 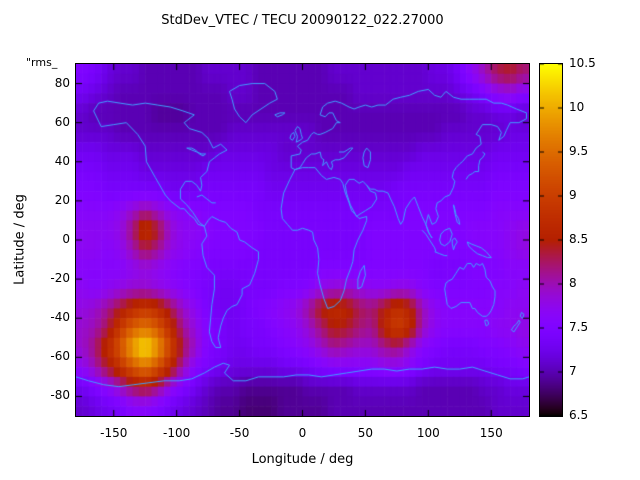 I want to click on y-tick-label: -80, so click(x=60, y=395).